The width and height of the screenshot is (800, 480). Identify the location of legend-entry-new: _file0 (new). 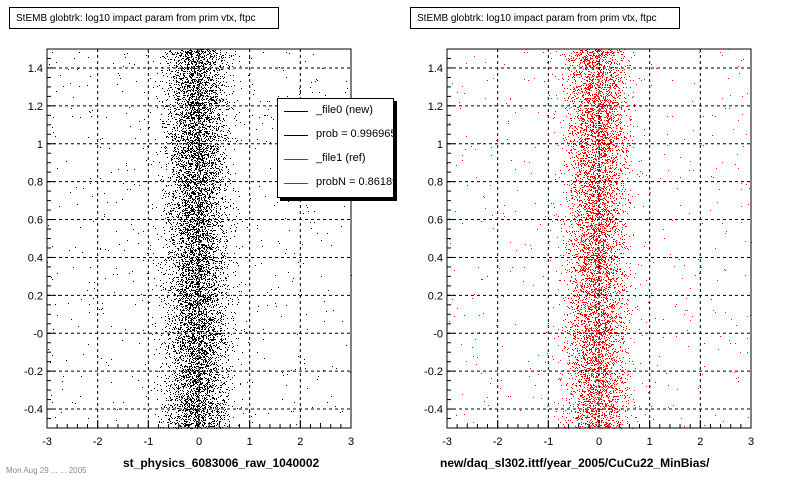
(335, 111).